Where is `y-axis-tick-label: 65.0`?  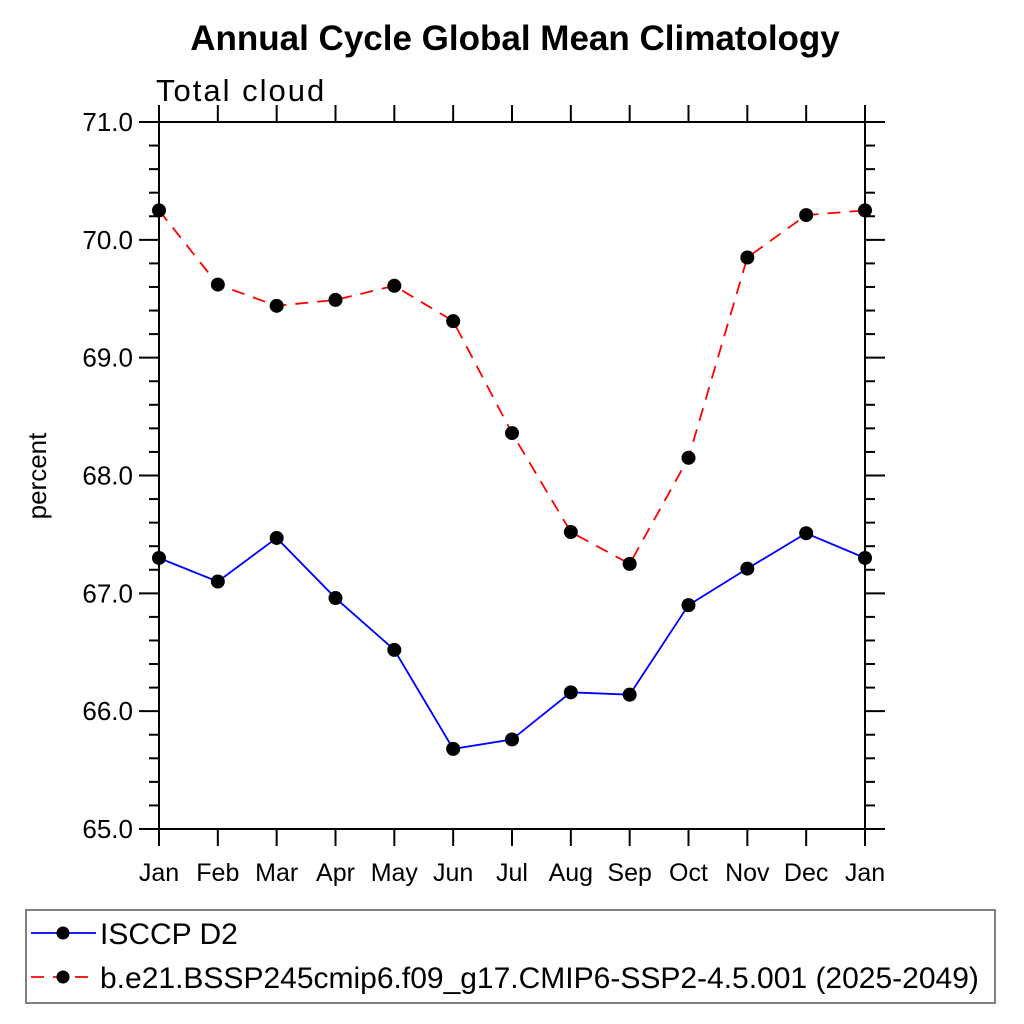 y-axis-tick-label: 65.0 is located at coordinates (107, 829).